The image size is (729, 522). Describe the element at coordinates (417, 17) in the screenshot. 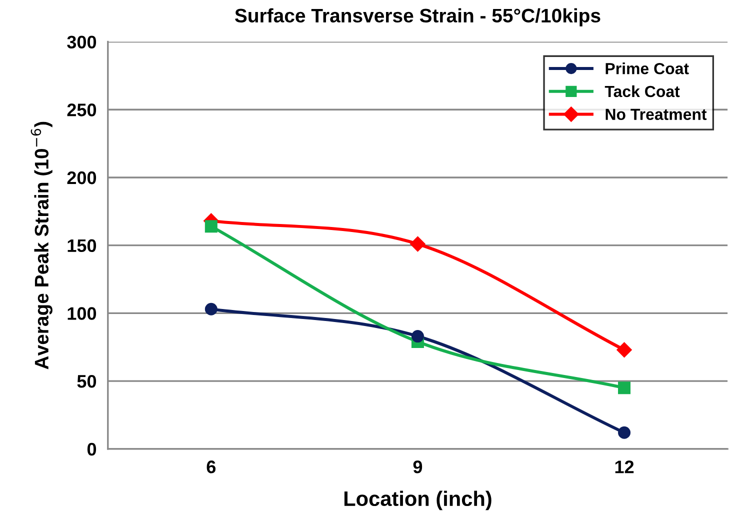

I see `chart-title: Surface Transverse Strain - 55°C/10kips` at that location.